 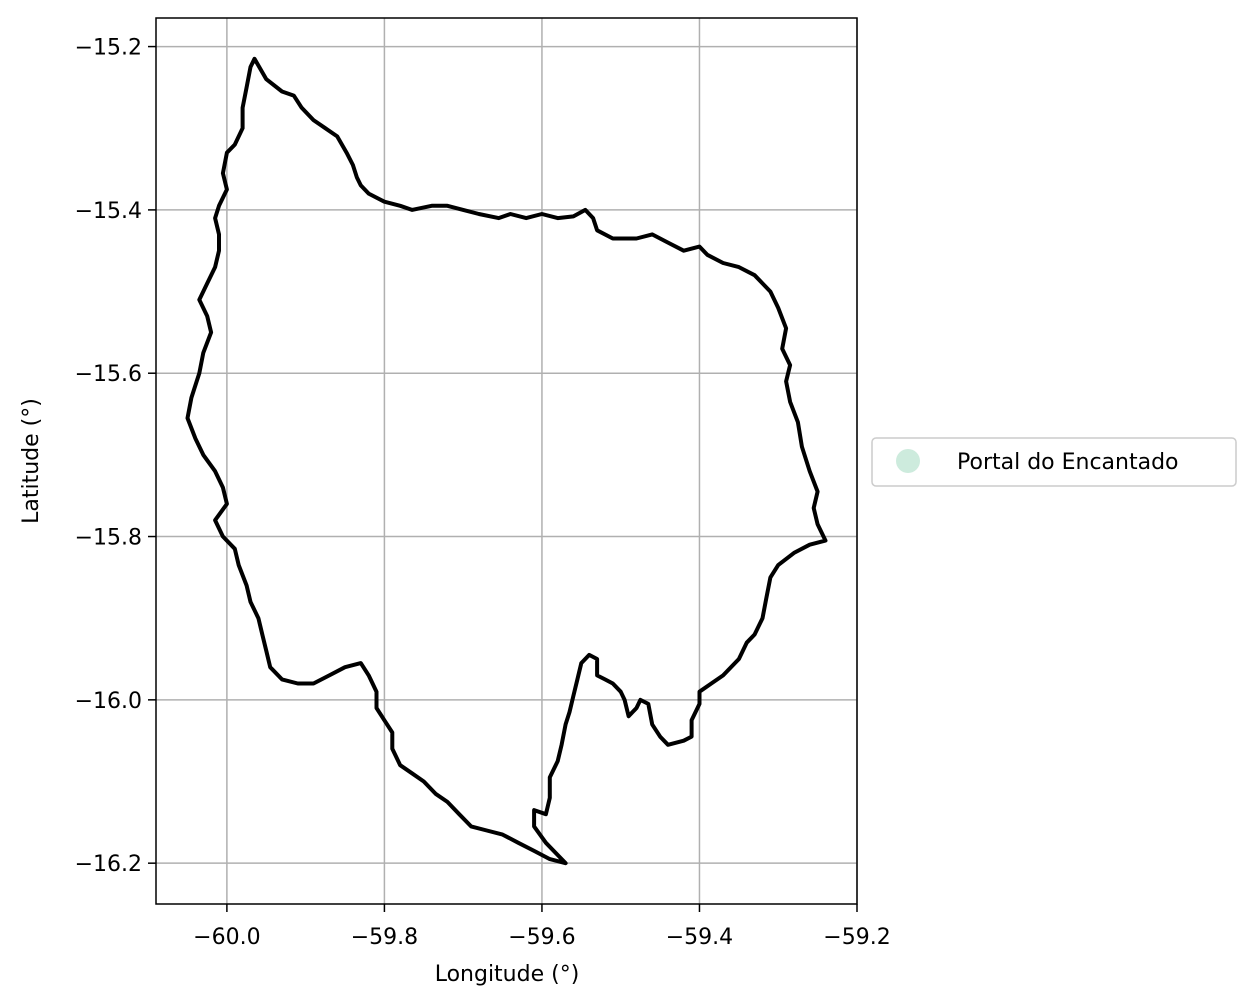 What do you see at coordinates (856, 937) in the screenshot?
I see `x-tick-label: −59.2` at bounding box center [856, 937].